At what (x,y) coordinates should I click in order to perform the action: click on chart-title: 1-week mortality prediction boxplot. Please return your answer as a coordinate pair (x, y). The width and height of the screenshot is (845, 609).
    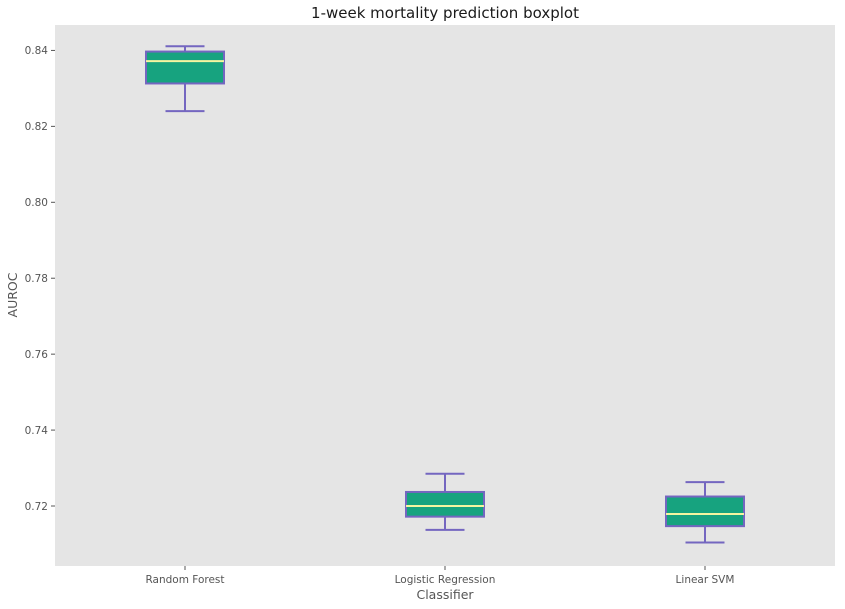
    Looking at the image, I should click on (445, 13).